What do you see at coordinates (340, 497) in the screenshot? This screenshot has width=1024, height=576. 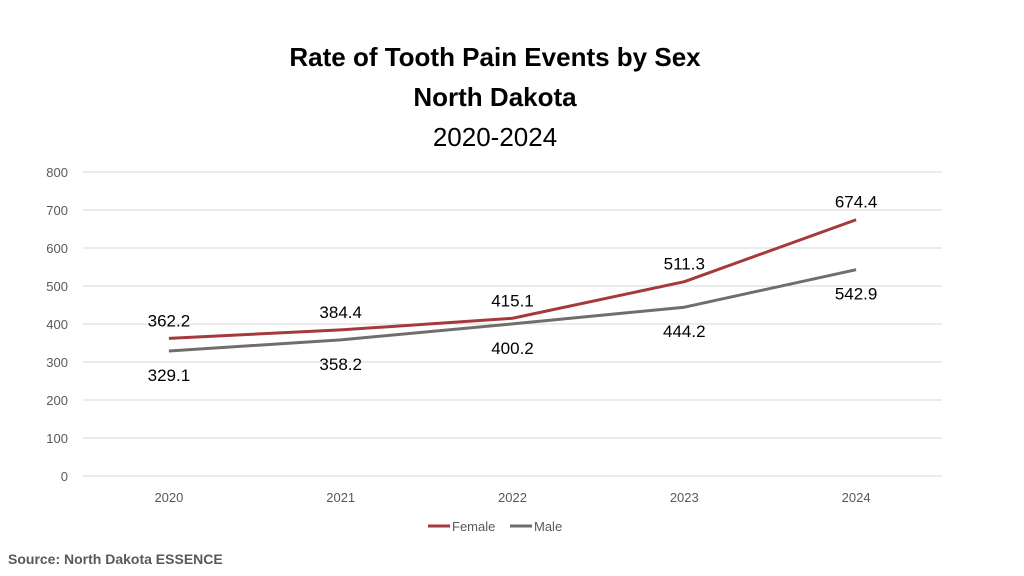 I see `x-tick-label: 2021` at bounding box center [340, 497].